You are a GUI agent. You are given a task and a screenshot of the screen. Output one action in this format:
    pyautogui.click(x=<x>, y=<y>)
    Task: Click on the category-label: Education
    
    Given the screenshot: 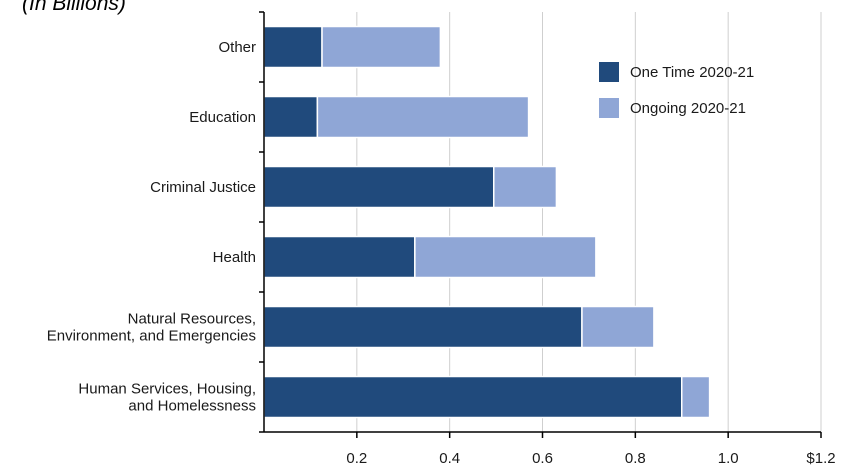 What is the action you would take?
    pyautogui.click(x=222, y=117)
    